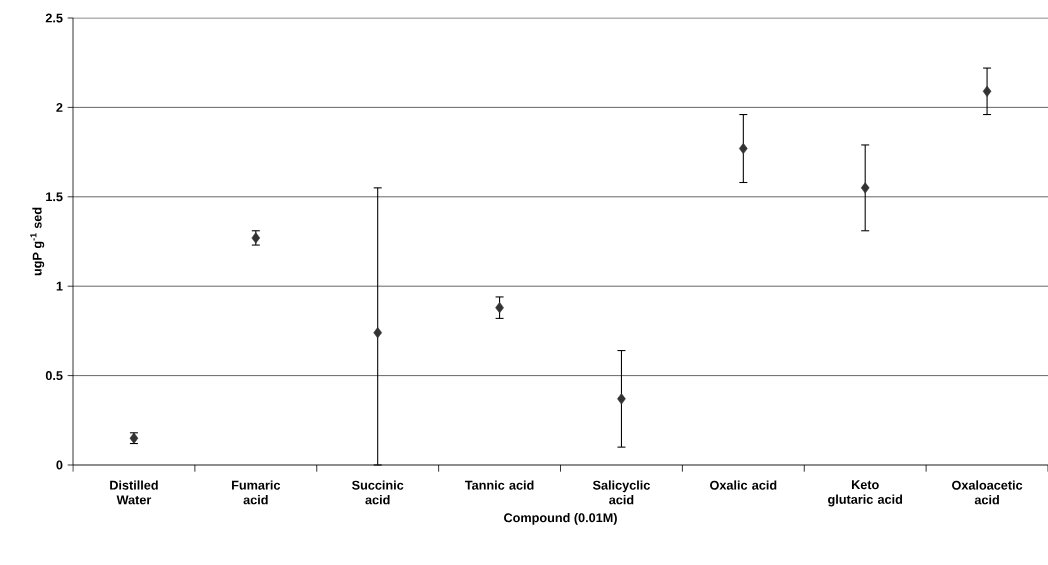  I want to click on x-tick-label: Fumaric acid, so click(256, 492).